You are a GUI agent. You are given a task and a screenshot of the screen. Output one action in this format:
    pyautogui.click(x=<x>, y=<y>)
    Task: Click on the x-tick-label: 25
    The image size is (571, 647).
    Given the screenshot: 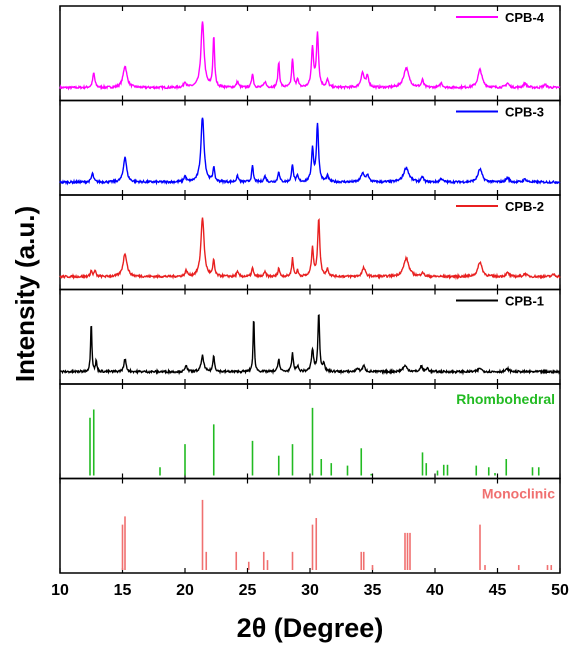 What is the action you would take?
    pyautogui.click(x=248, y=590)
    